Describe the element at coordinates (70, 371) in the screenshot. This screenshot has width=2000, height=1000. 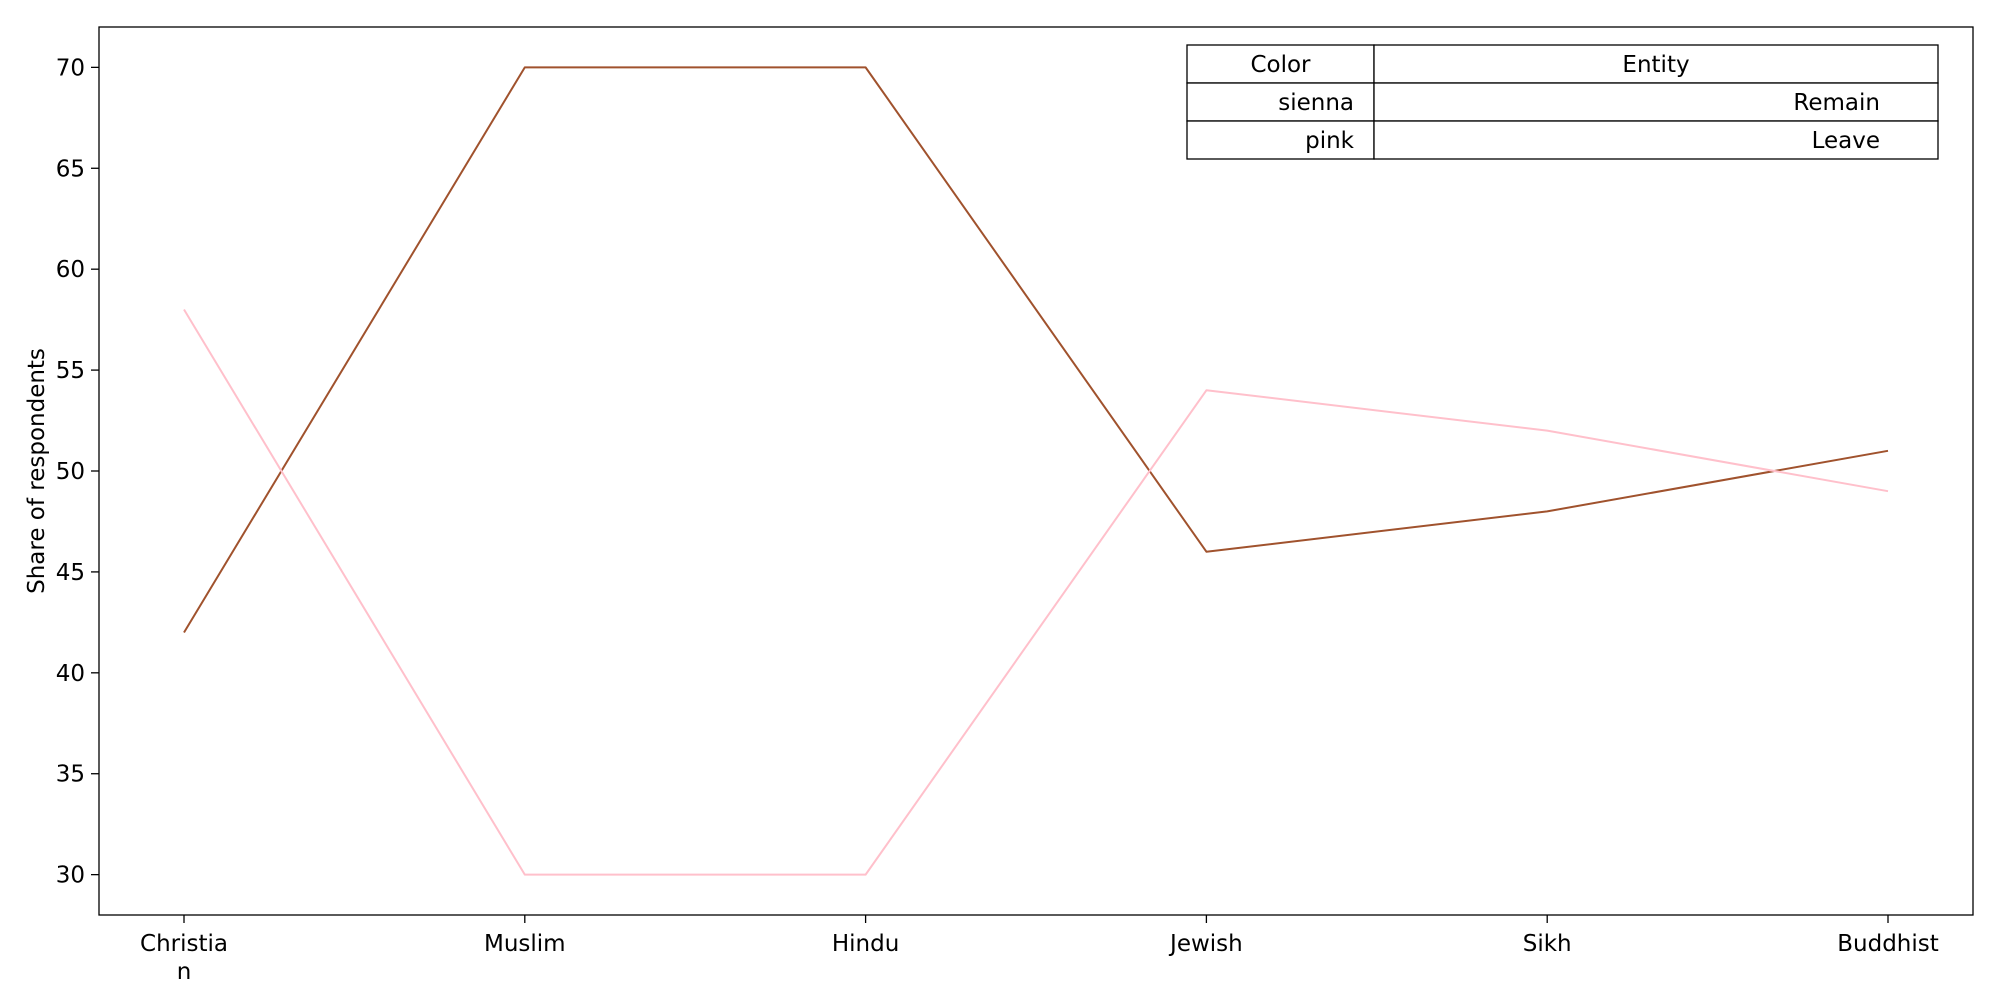
I see `y-tick-label: 55` at that location.